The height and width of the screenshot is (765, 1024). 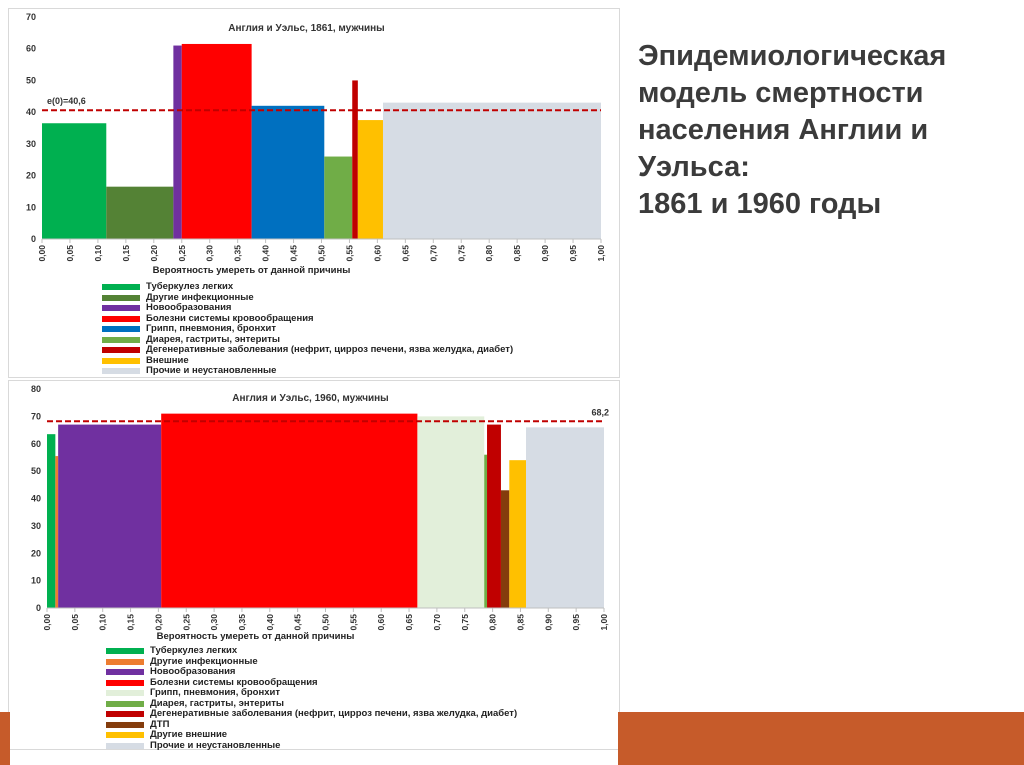 I want to click on chart-1960-xtick-label: 0,95, so click(x=576, y=622).